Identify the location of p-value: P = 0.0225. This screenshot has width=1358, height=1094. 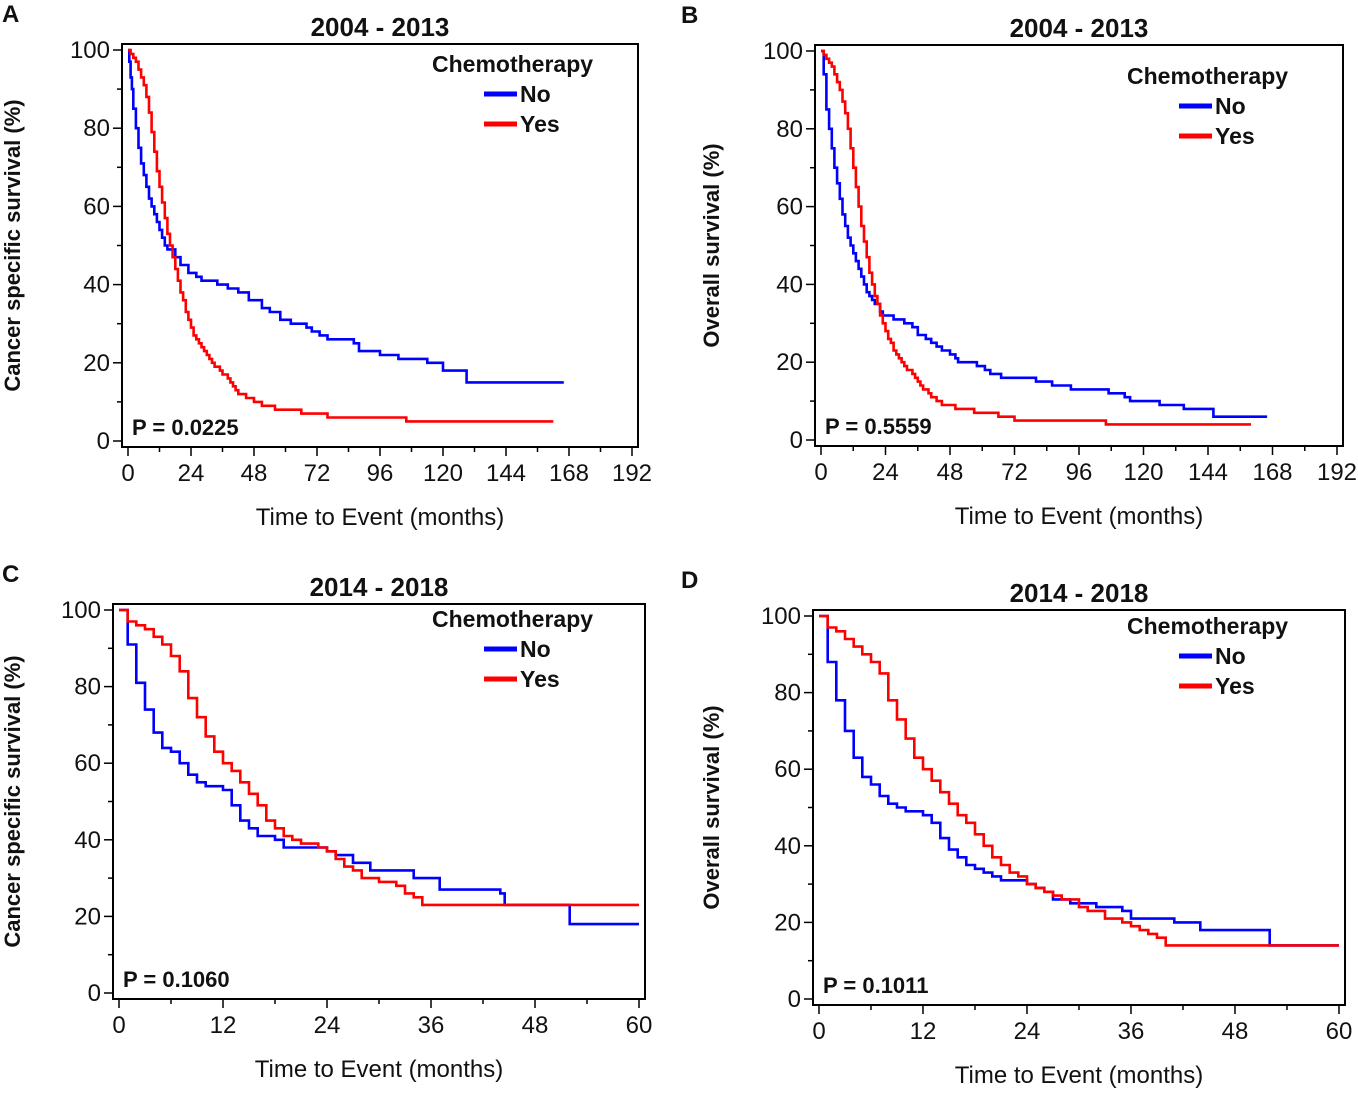
(185, 427).